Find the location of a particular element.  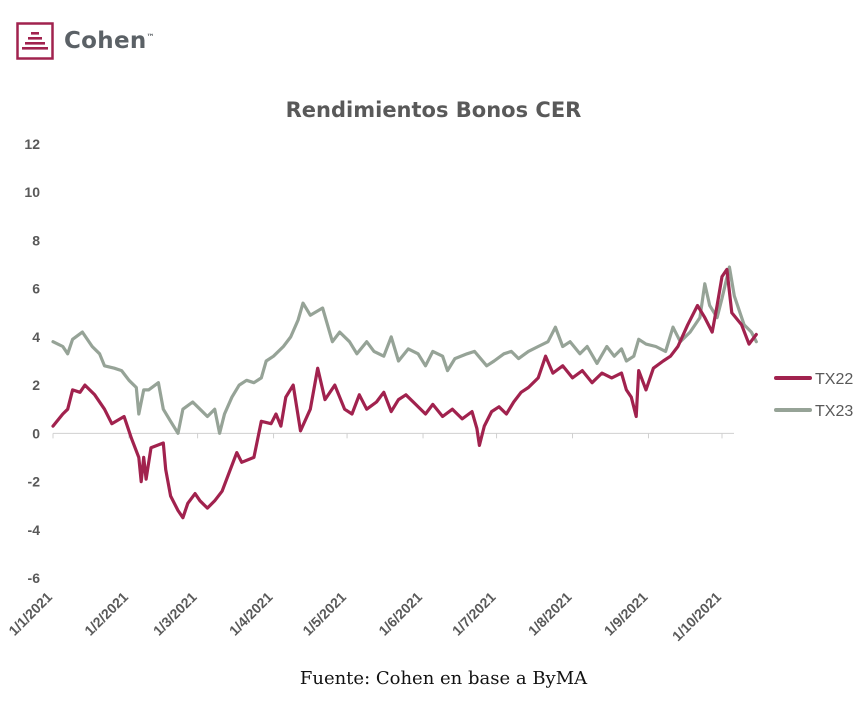

x-tick-label: 1/6/2021 is located at coordinates (400, 614).